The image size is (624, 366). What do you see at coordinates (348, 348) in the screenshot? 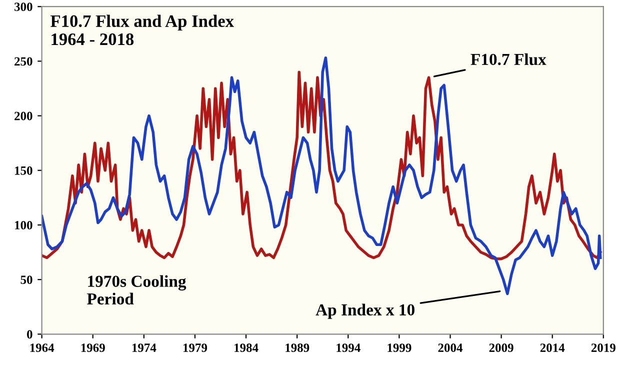
I see `x-tick-label: 1994` at bounding box center [348, 348].